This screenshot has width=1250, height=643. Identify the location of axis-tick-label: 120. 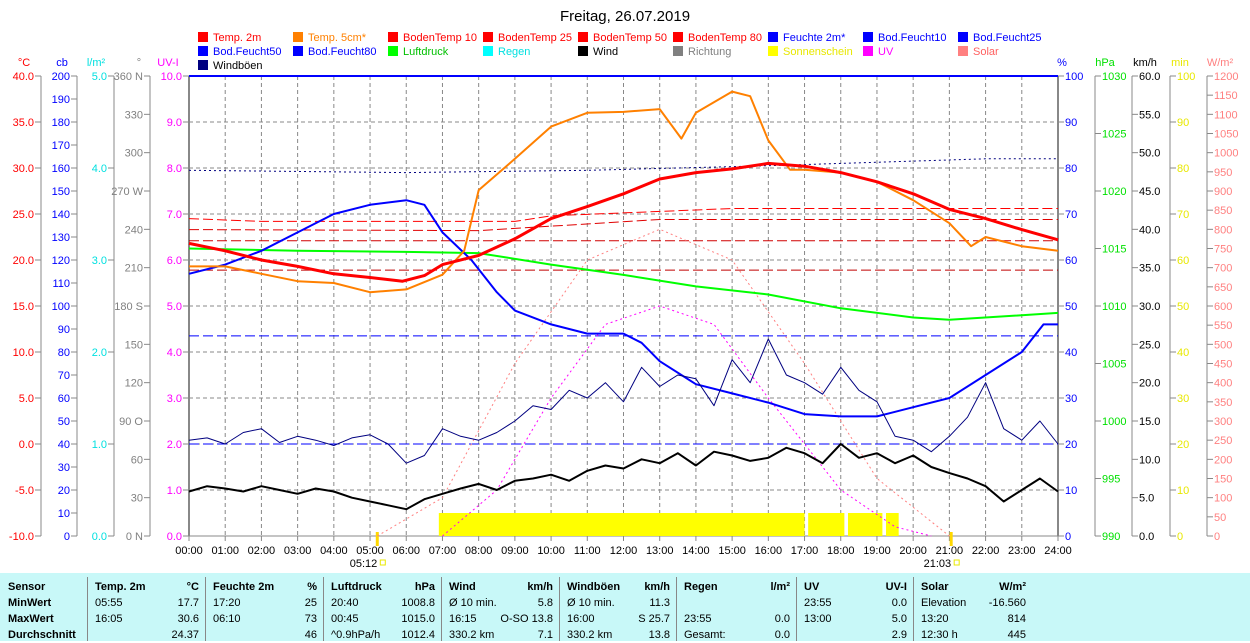
(134, 384).